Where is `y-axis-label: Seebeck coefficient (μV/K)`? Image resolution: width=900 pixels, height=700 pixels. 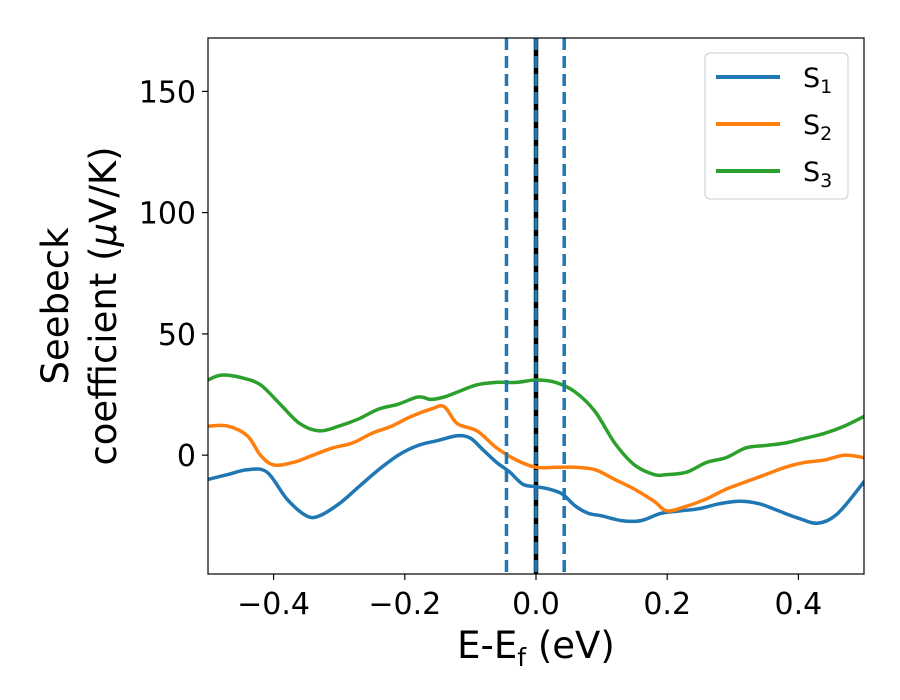 y-axis-label: Seebeck coefficient (μV/K) is located at coordinates (79, 305).